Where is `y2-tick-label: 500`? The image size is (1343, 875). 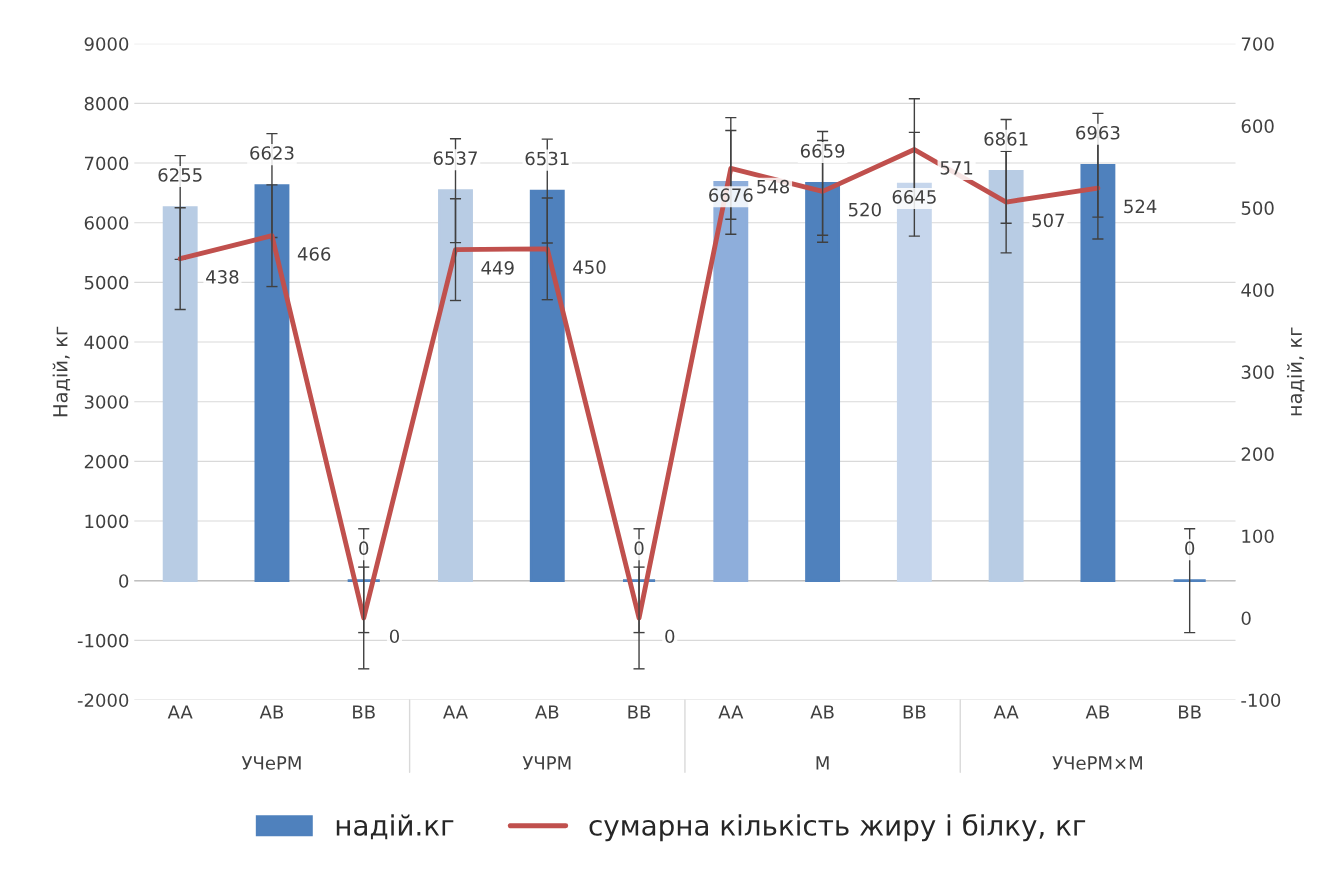
y2-tick-label: 500 is located at coordinates (1257, 208).